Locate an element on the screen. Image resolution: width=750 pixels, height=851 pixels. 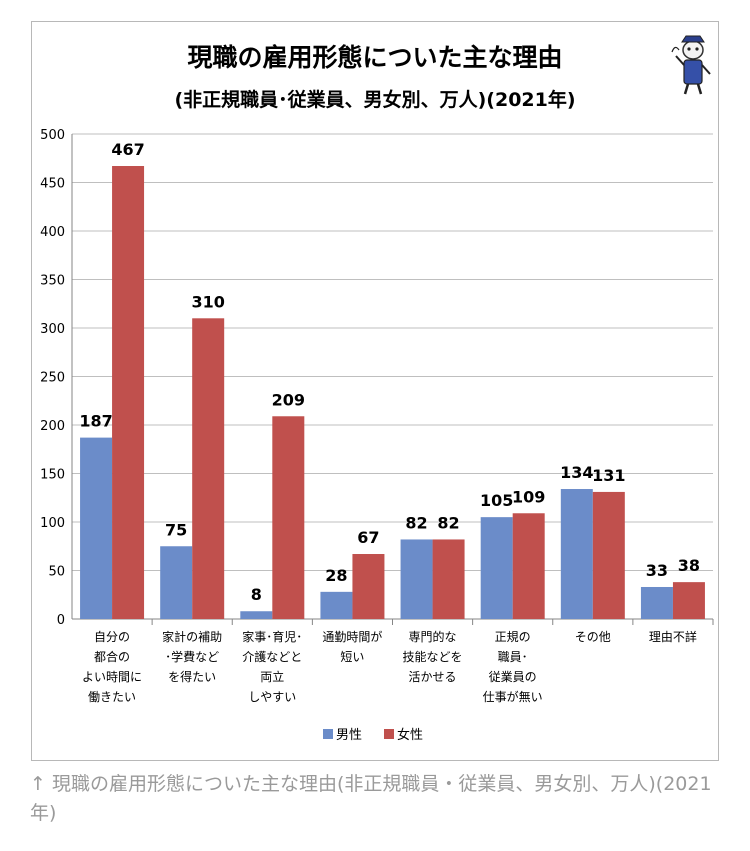
x-category-label: 都合の is located at coordinates (112, 656).